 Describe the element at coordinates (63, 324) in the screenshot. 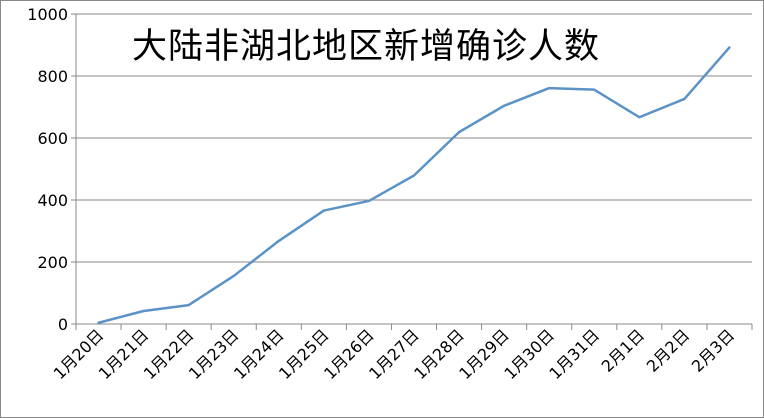

I see `y-tick-label: 0` at that location.